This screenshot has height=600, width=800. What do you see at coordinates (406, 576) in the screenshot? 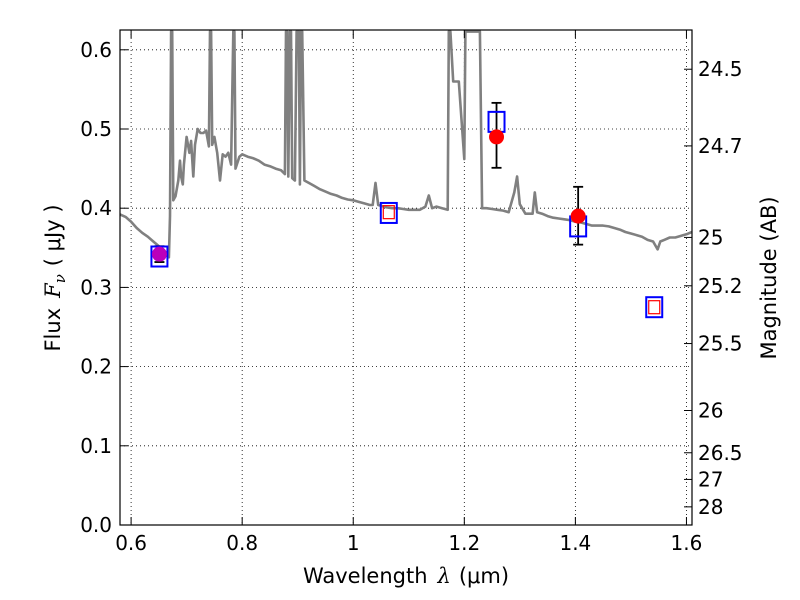
I see `x-axis-label: Wavelength λ (μm)` at bounding box center [406, 576].